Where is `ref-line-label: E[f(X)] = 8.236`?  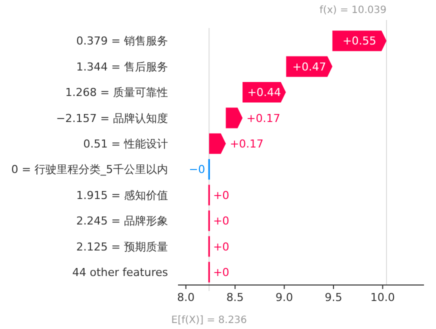
ref-line-label: E[f(X)] = 8.236 is located at coordinates (209, 320).